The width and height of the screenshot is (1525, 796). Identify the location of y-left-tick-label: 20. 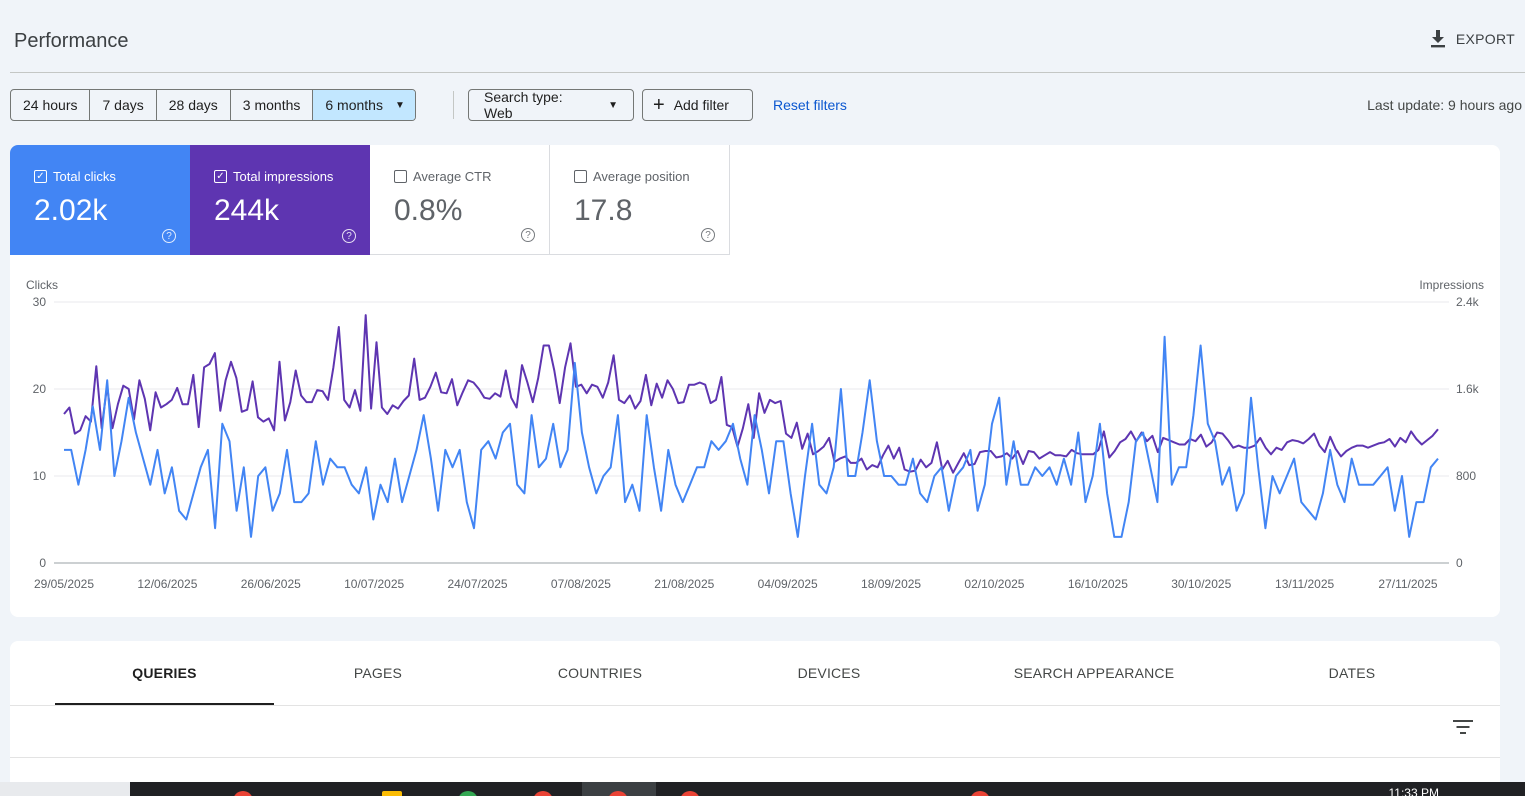
(40, 389).